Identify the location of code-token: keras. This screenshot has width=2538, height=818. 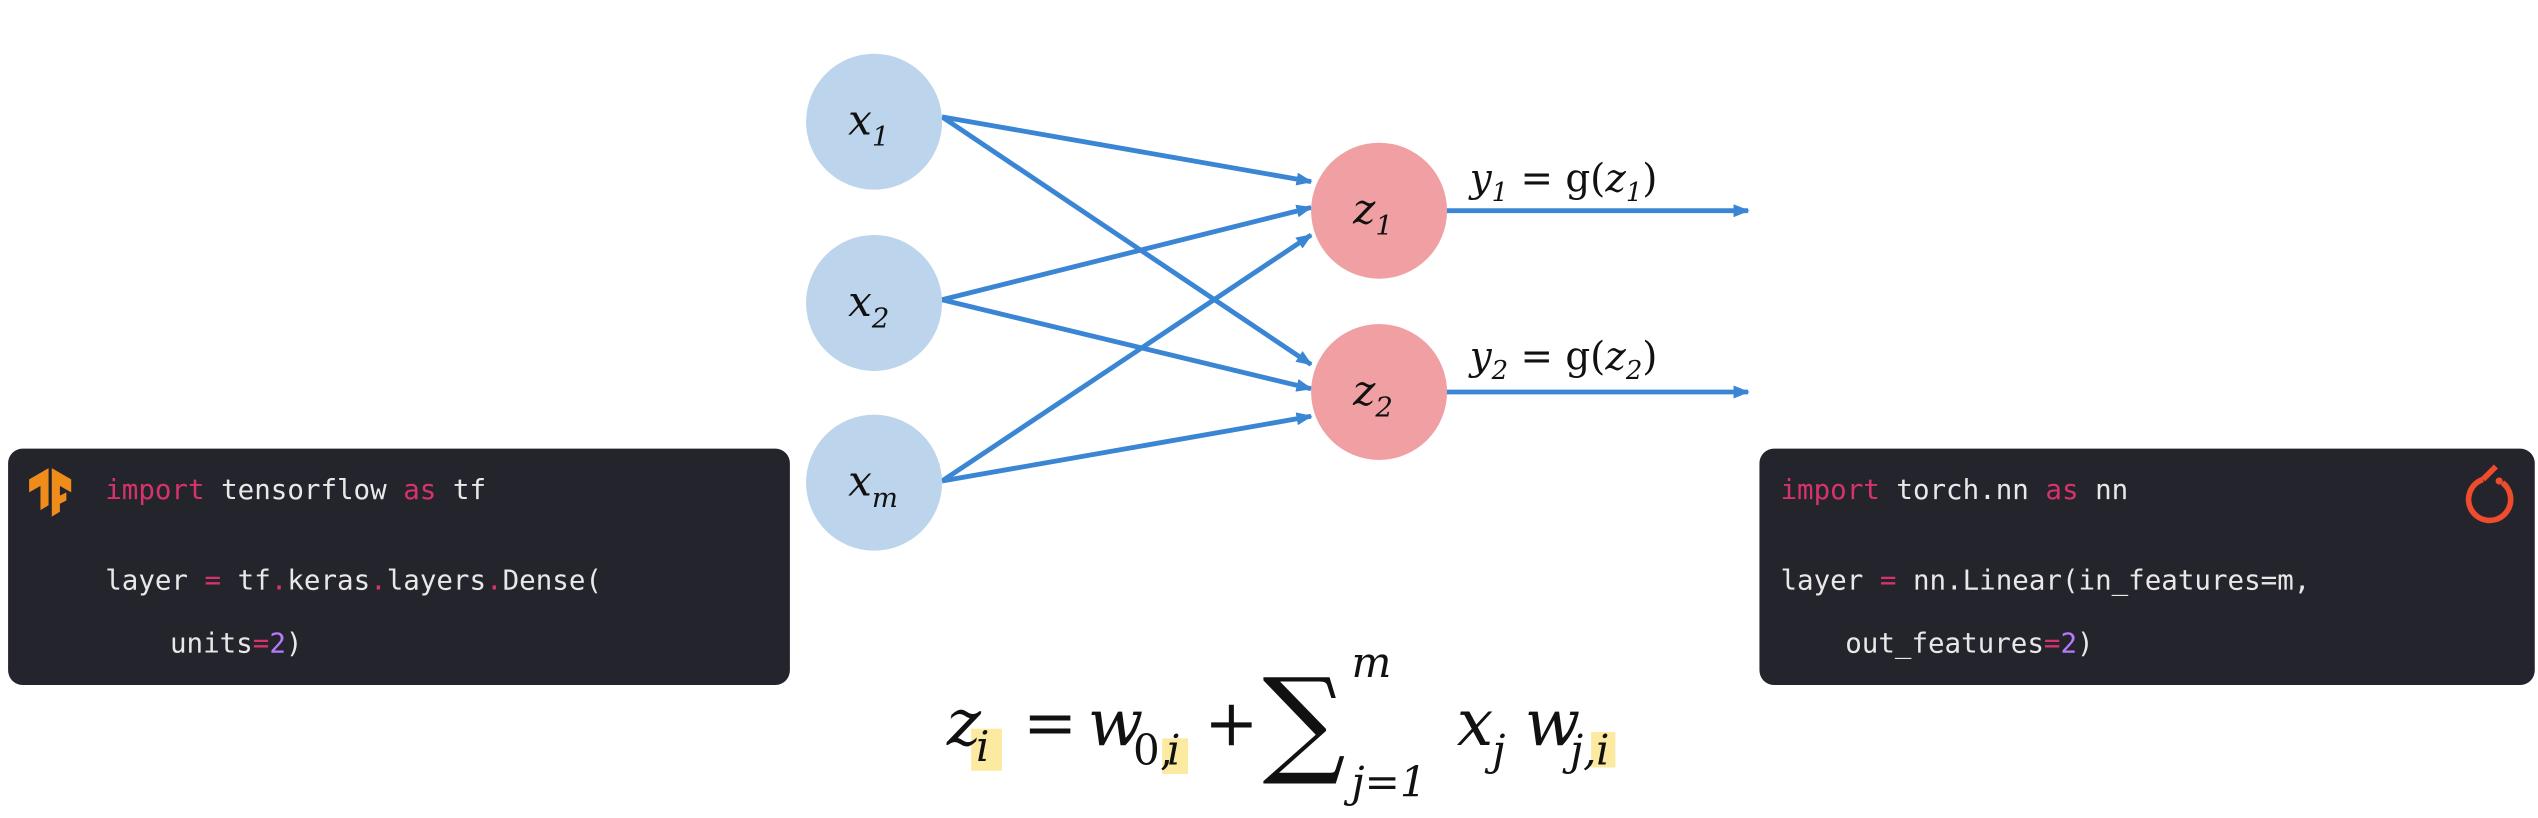
(328, 580).